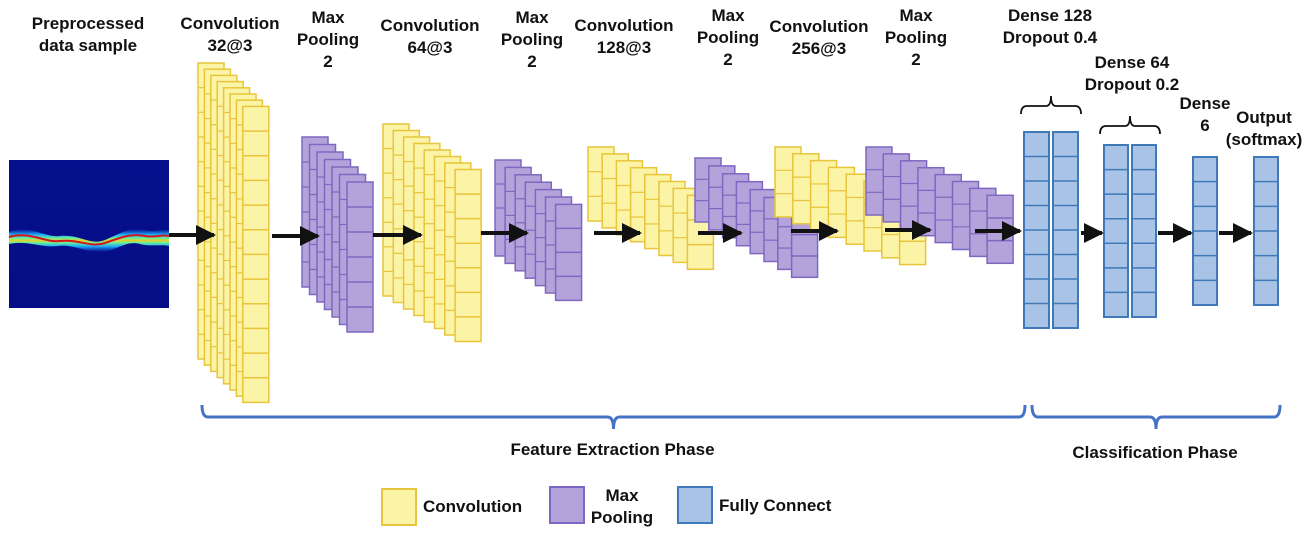 The height and width of the screenshot is (535, 1306). Describe the element at coordinates (711, 233) in the screenshot. I see `flow-arrows` at that location.